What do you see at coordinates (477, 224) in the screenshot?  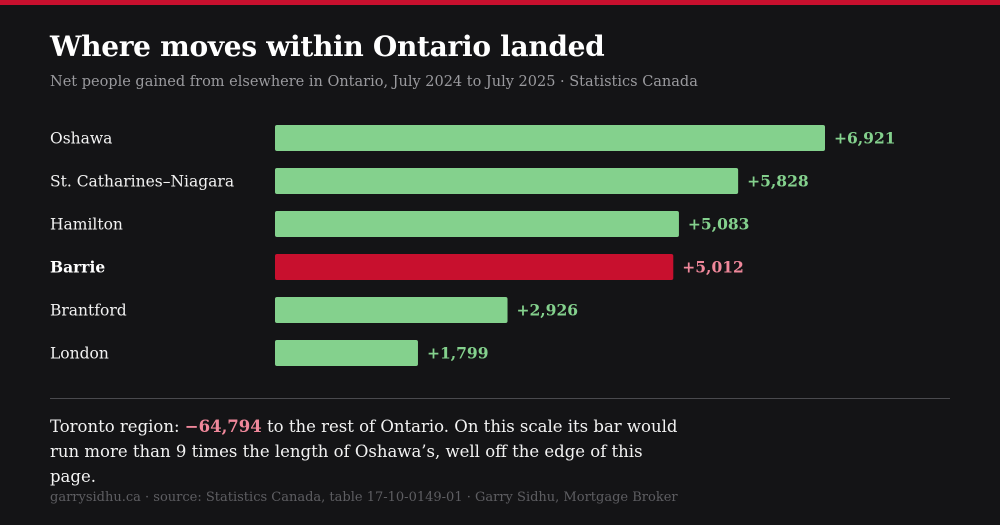 I see `bar-hamilton` at bounding box center [477, 224].